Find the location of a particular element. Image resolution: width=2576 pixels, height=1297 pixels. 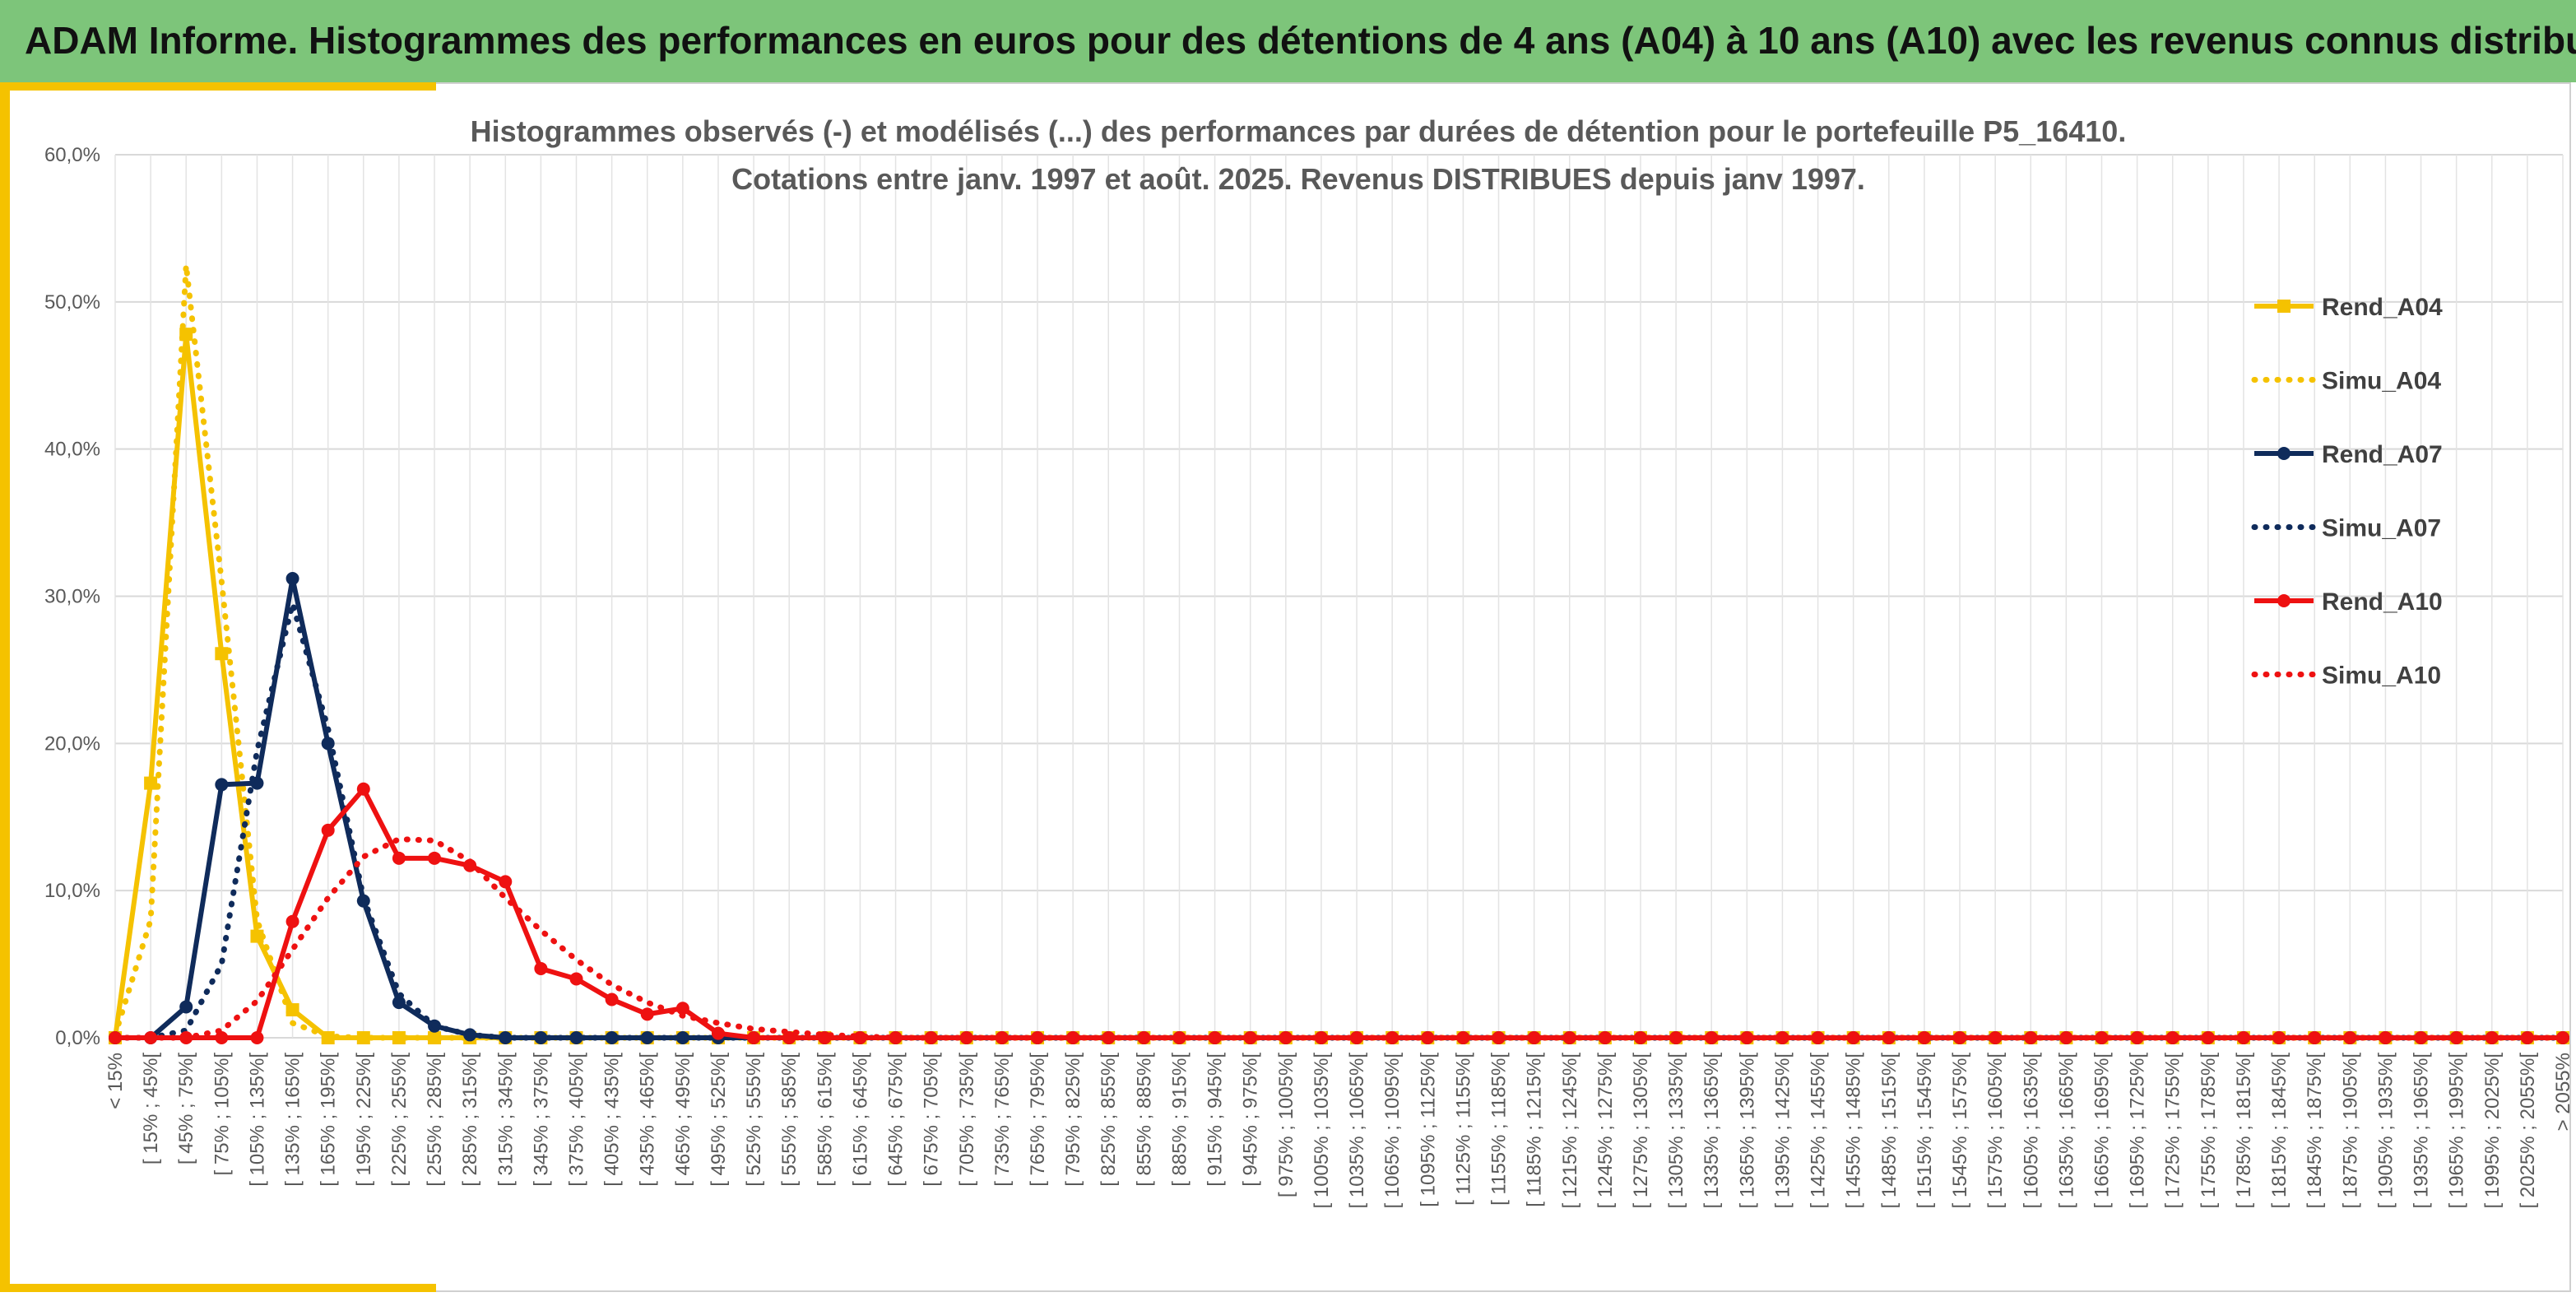

x-tick-label: < 15% is located at coordinates (115, 1081).